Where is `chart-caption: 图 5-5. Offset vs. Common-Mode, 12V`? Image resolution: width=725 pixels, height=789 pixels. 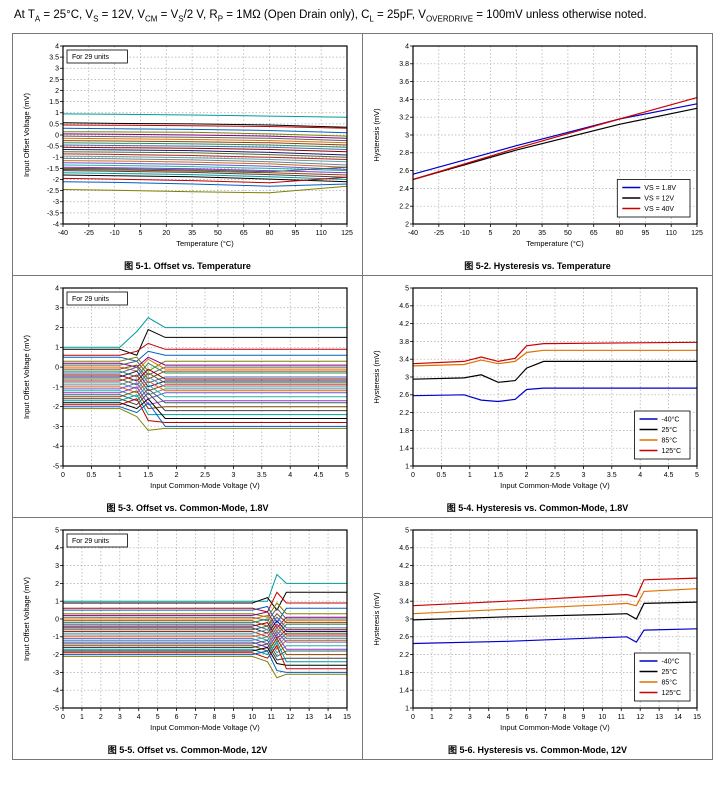 chart-caption: 图 5-5. Offset vs. Common-Mode, 12V is located at coordinates (187, 750).